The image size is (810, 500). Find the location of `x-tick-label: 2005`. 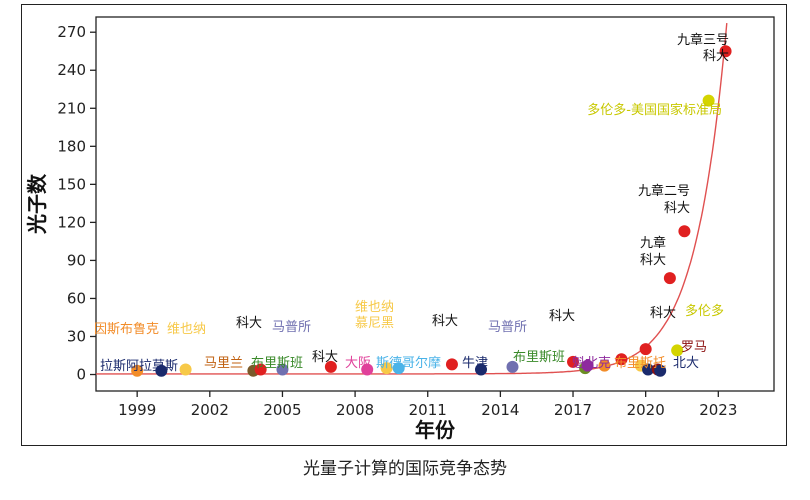

x-tick-label: 2005 is located at coordinates (282, 410).